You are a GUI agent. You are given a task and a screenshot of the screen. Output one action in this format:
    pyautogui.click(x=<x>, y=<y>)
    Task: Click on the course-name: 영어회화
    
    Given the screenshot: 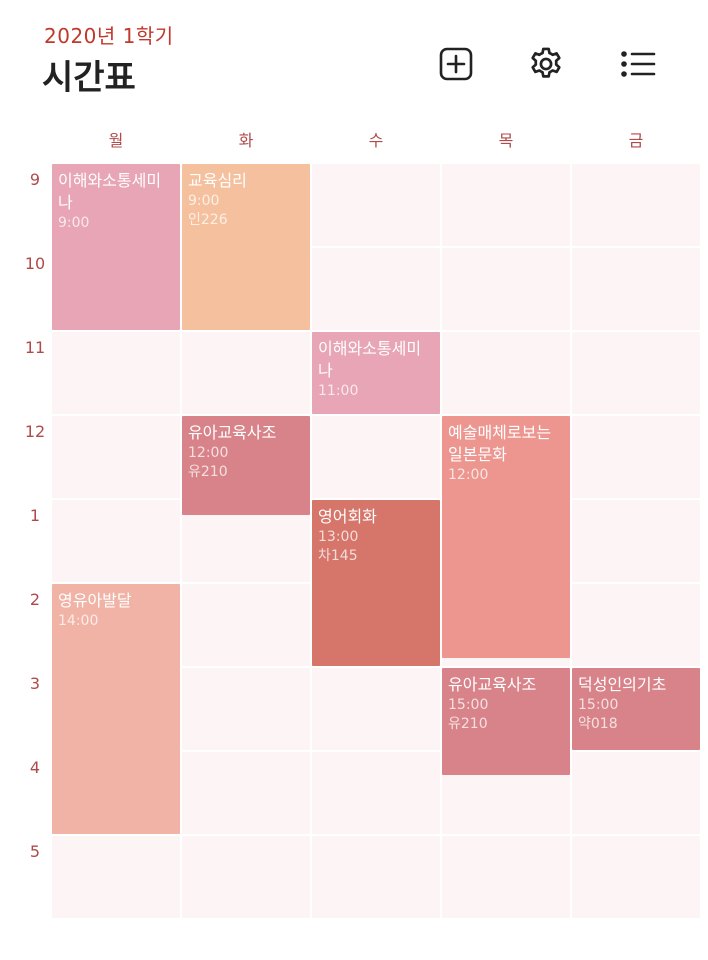 What is the action you would take?
    pyautogui.click(x=347, y=516)
    